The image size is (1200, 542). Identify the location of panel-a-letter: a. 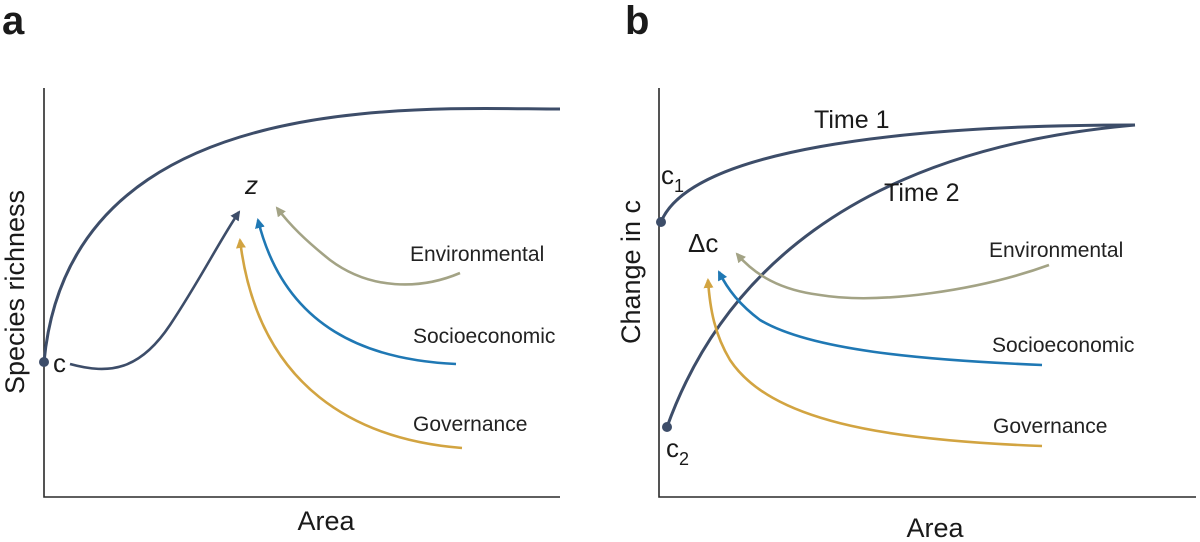
(13, 21).